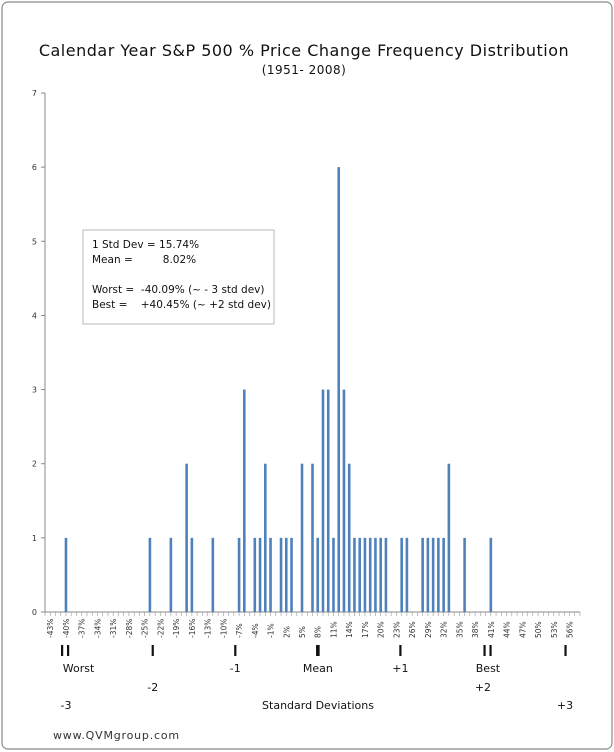  What do you see at coordinates (152, 687) in the screenshot?
I see `std-dev-marker-label: -2` at bounding box center [152, 687].